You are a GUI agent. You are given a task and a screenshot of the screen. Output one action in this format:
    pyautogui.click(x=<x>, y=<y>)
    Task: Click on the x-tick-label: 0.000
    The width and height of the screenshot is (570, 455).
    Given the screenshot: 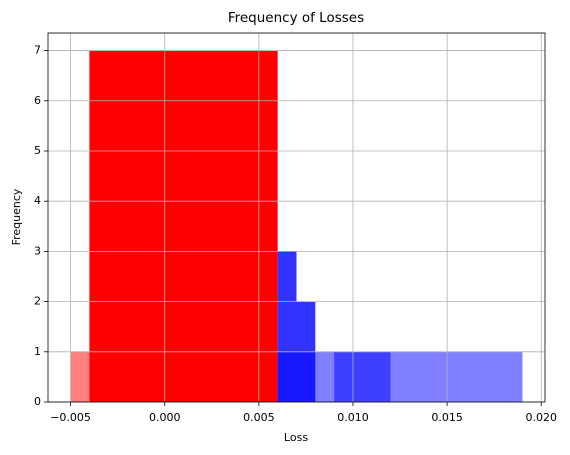 What is the action you would take?
    pyautogui.click(x=165, y=417)
    